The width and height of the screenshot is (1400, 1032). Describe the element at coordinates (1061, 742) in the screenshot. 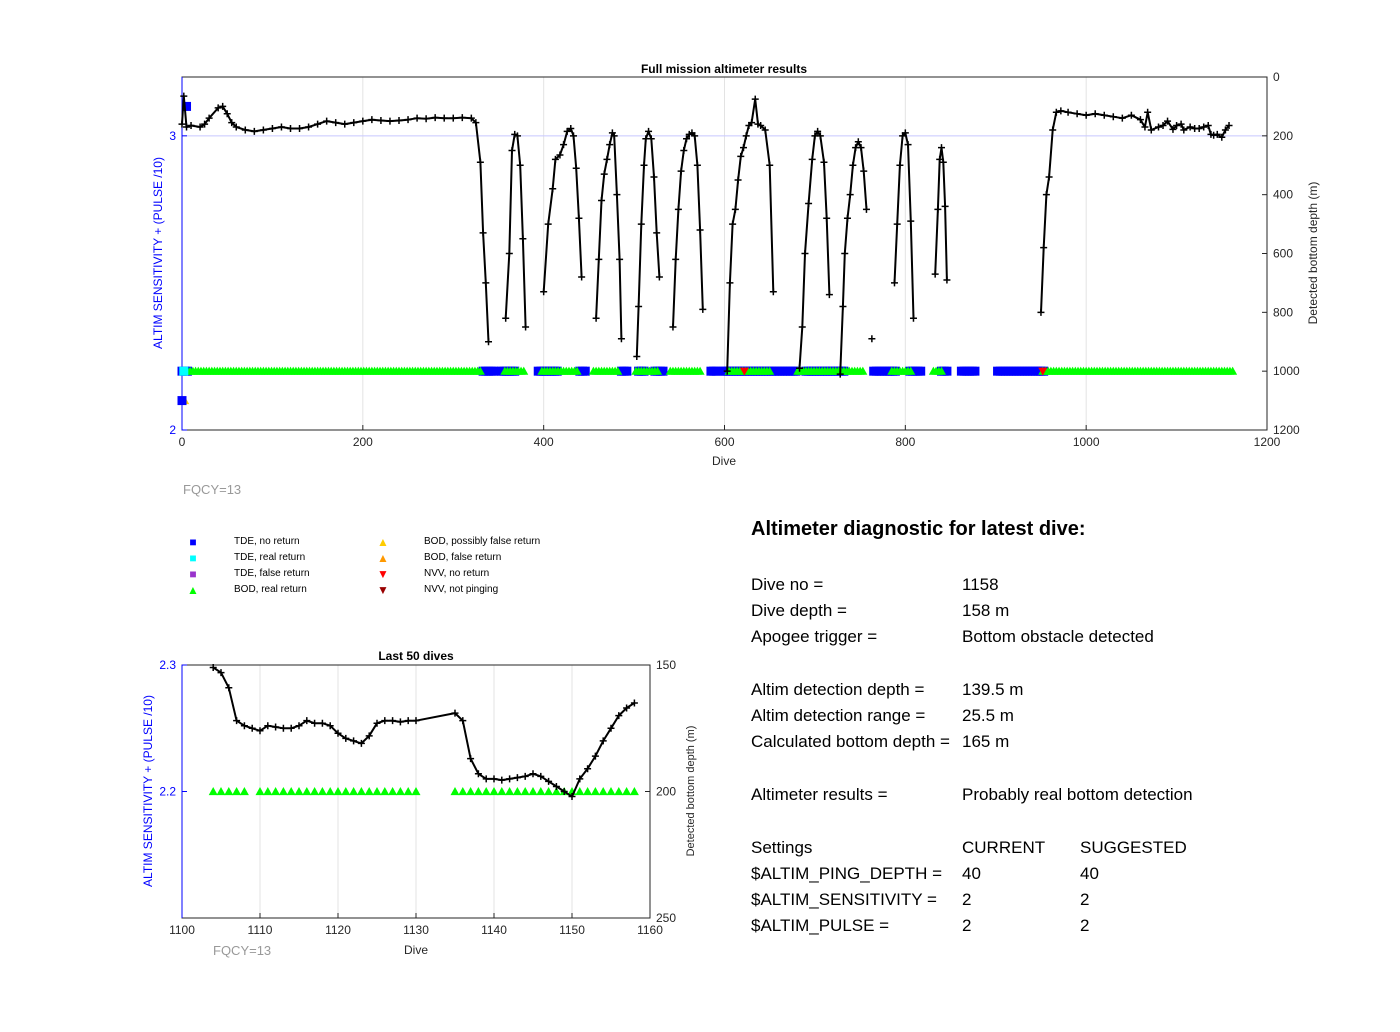

I see `diag-row-calc-bottom: Calculated bottom depth = 165 m` at that location.